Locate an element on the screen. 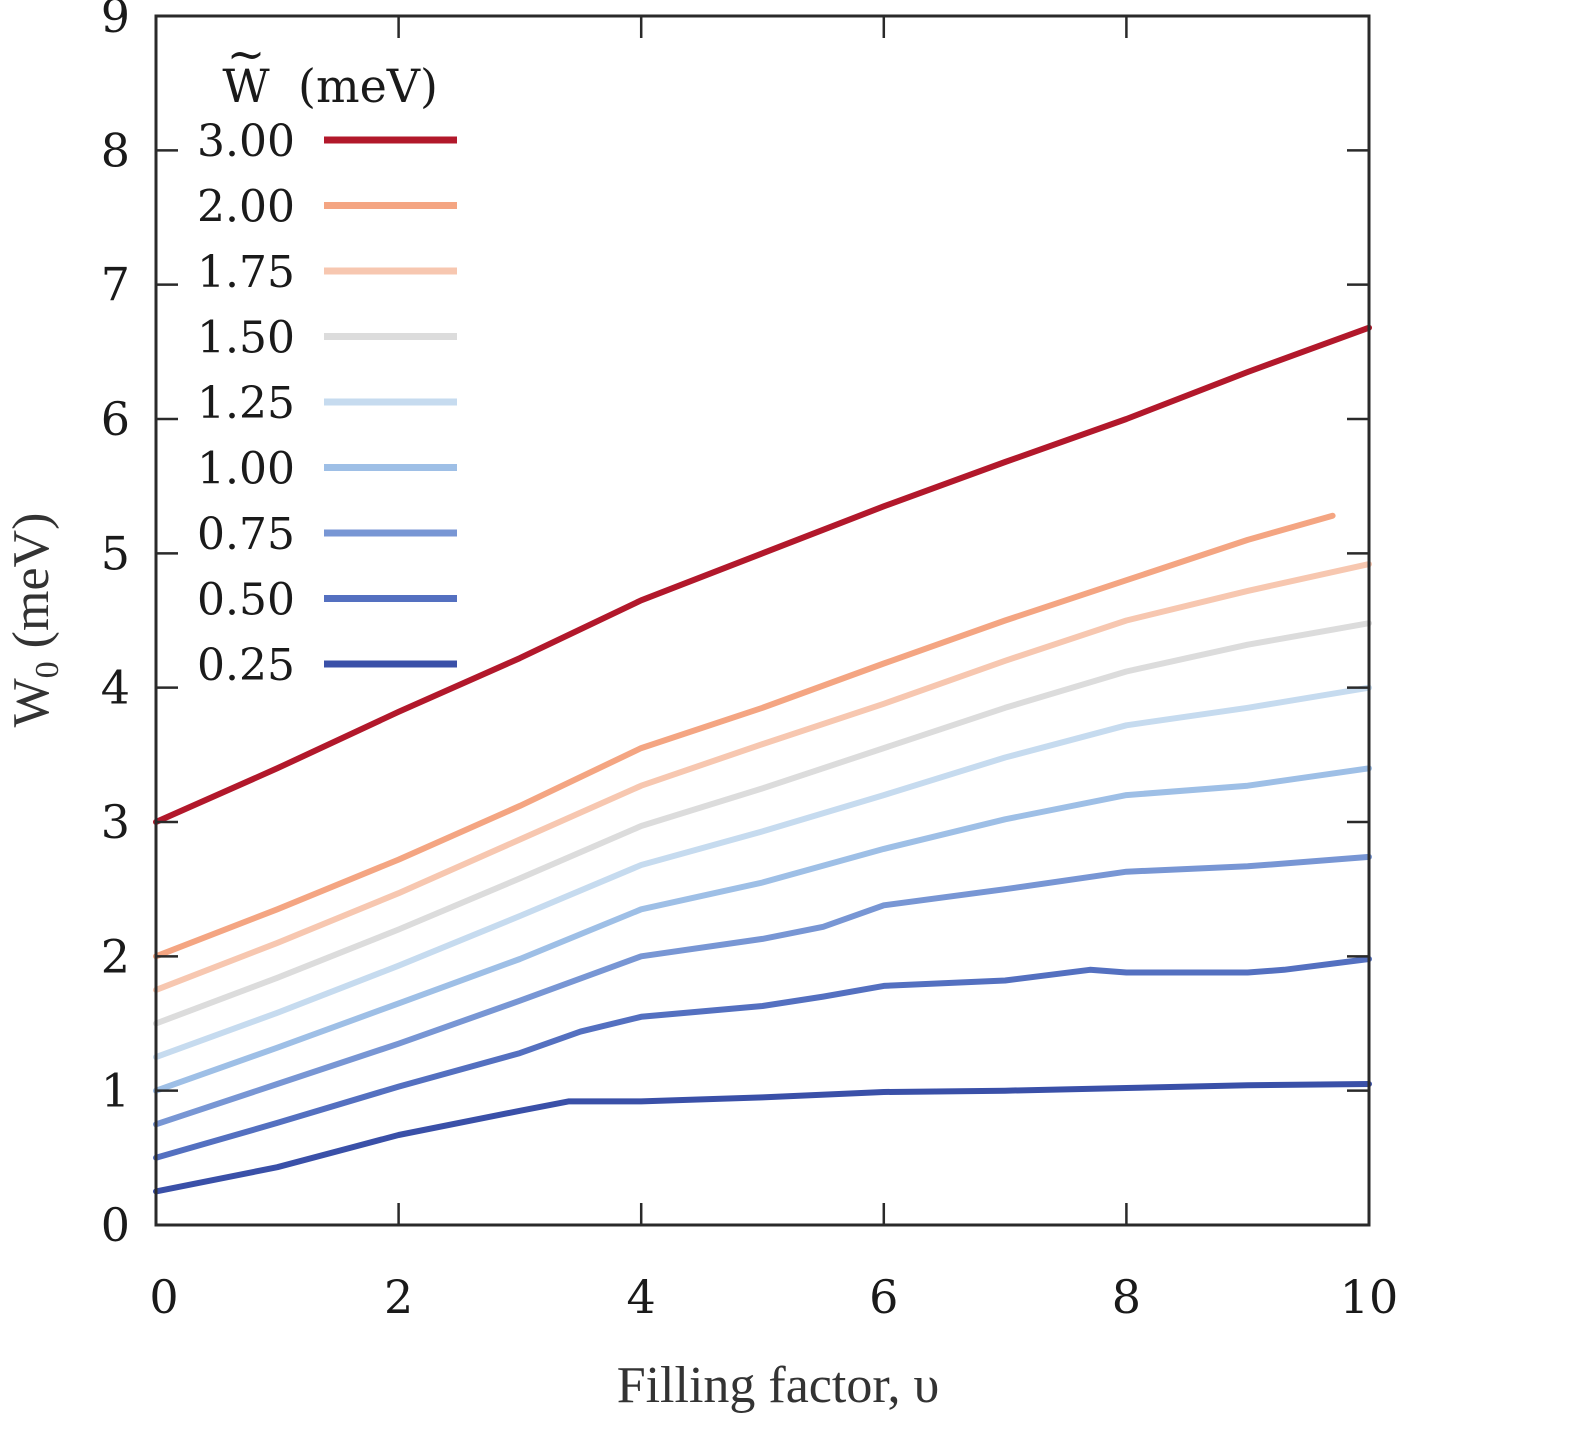 The image size is (1581, 1429). x-tick-label: 6 is located at coordinates (883, 1297).